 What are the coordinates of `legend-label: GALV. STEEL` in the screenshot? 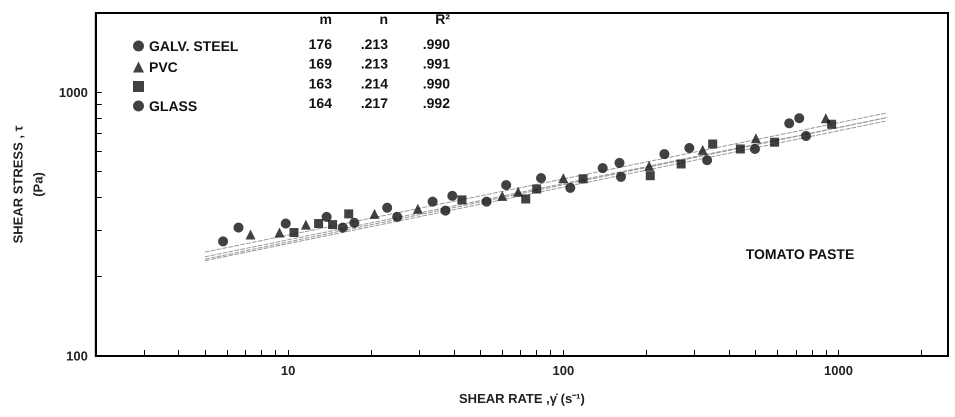 It's located at (194, 46).